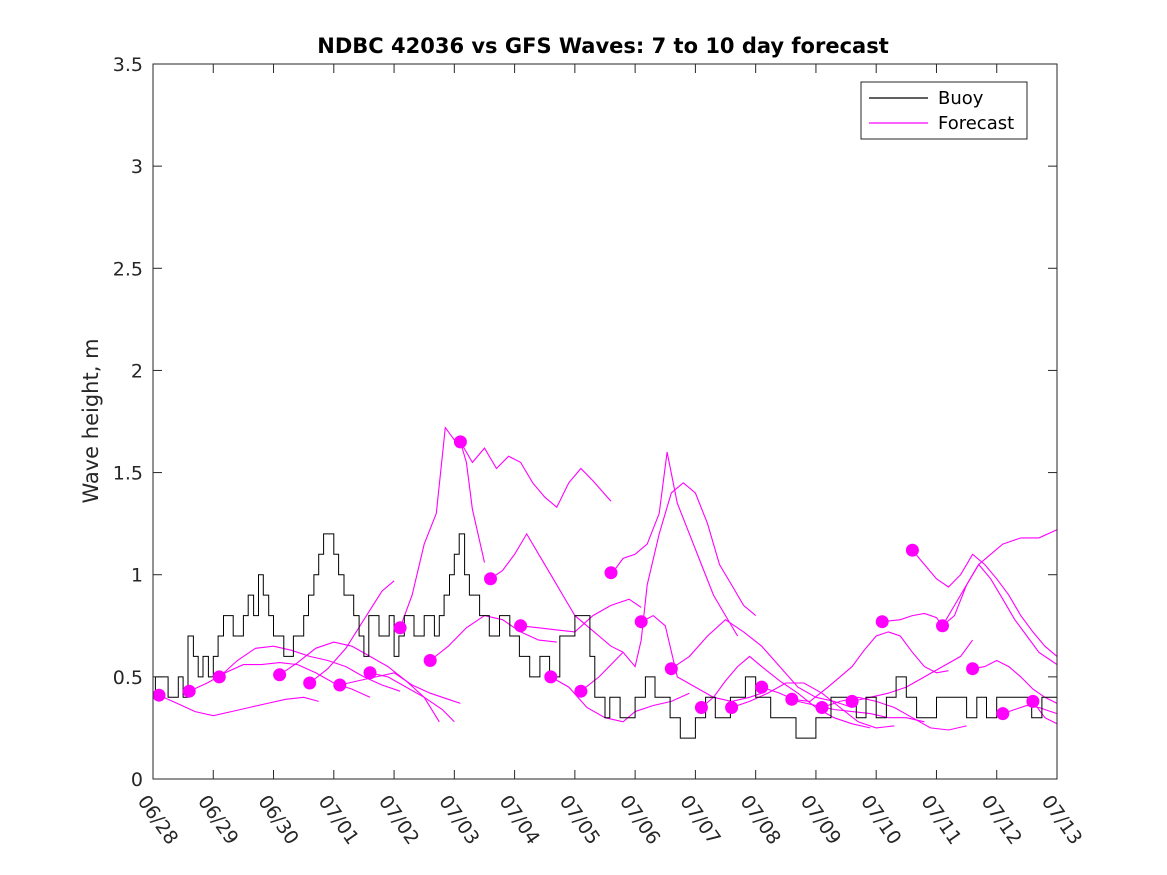 This screenshot has height=875, width=1167. I want to click on y-tick-label-2: 1, so click(137, 576).